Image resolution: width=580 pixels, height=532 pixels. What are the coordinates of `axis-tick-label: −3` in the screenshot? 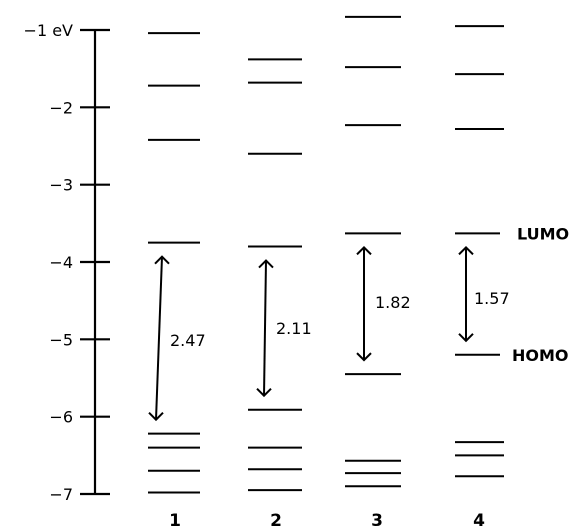 It's located at (61, 185).